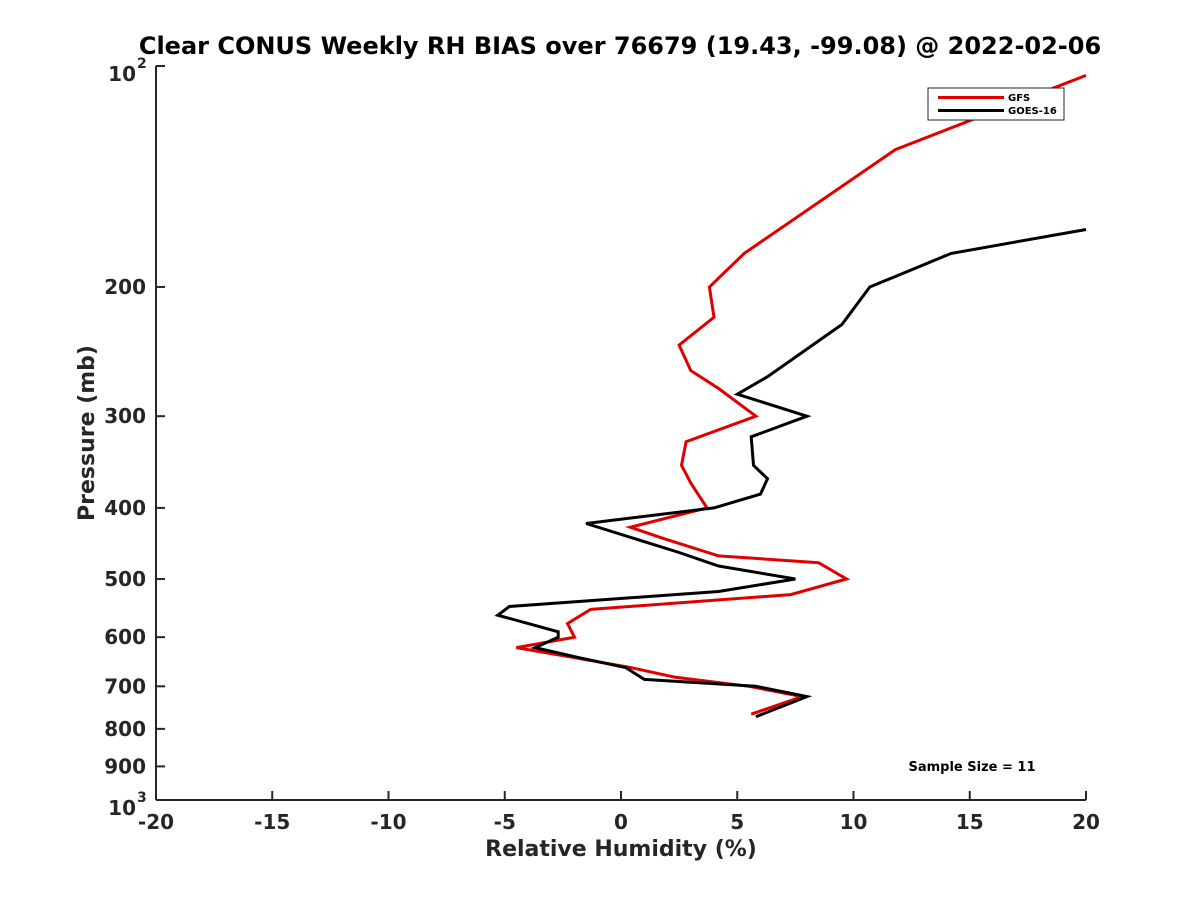 The height and width of the screenshot is (900, 1200). What do you see at coordinates (87, 433) in the screenshot?
I see `y-axis-label: Pressure (mb)` at bounding box center [87, 433].